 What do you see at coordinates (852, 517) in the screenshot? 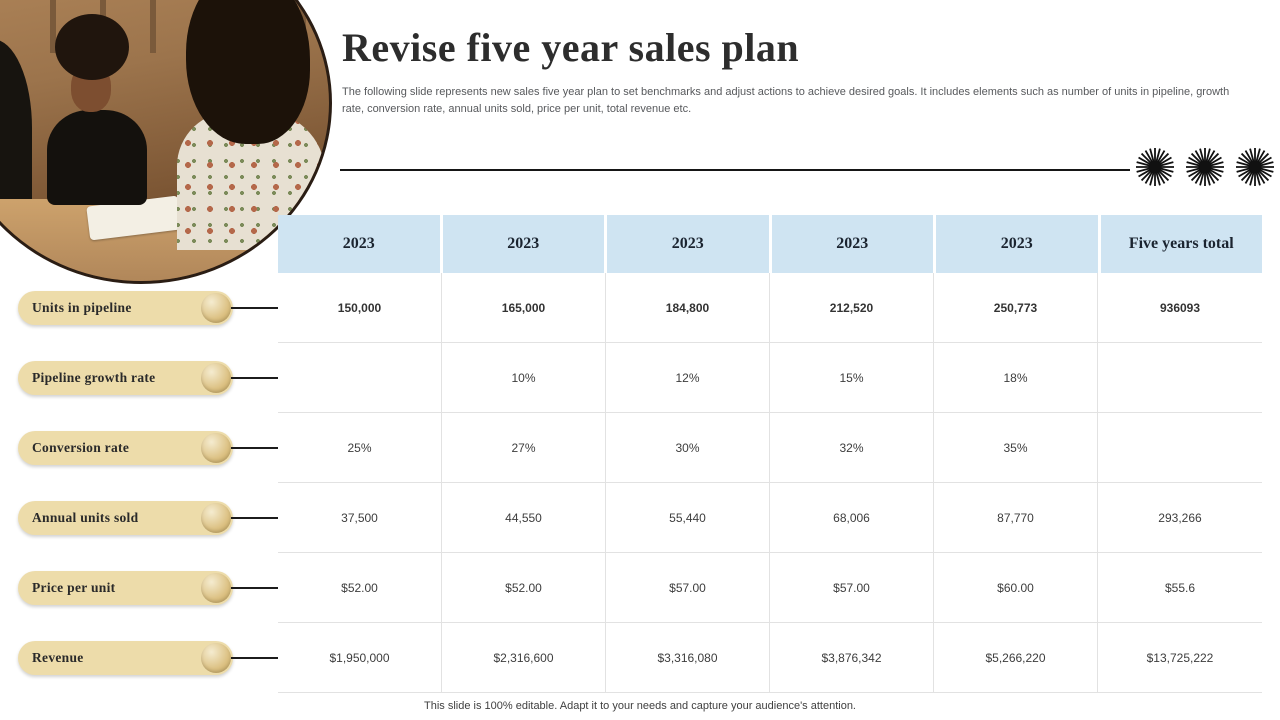
I see `table-cell: 68,006` at bounding box center [852, 517].